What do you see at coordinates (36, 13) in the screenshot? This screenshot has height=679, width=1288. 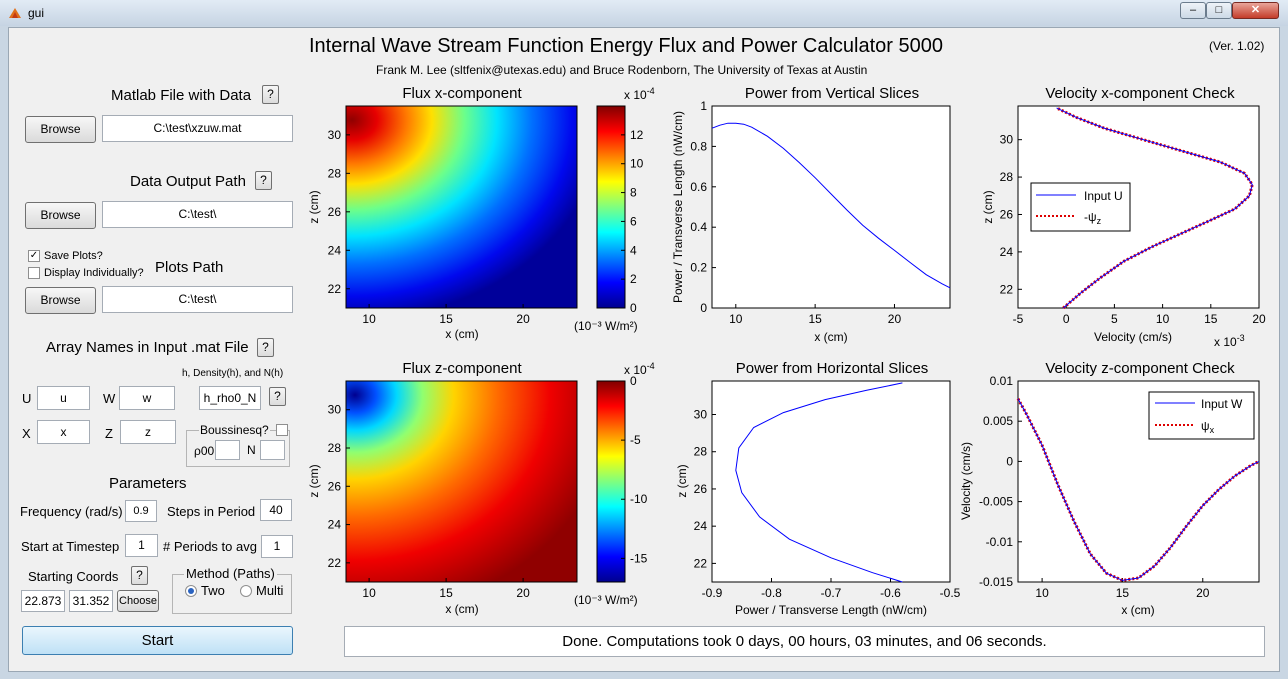 I see `window-title: gui` at bounding box center [36, 13].